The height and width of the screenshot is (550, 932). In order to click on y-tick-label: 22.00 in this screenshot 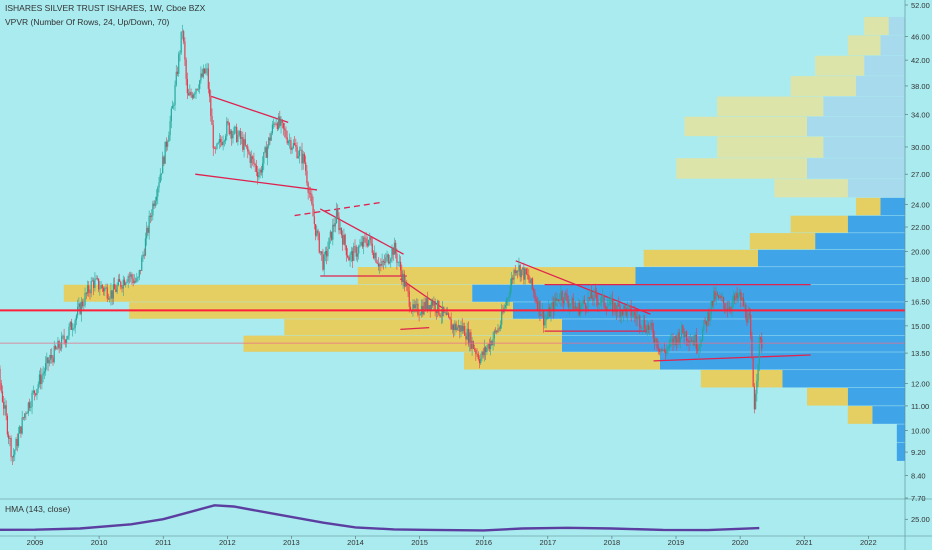, I will do `click(920, 227)`.